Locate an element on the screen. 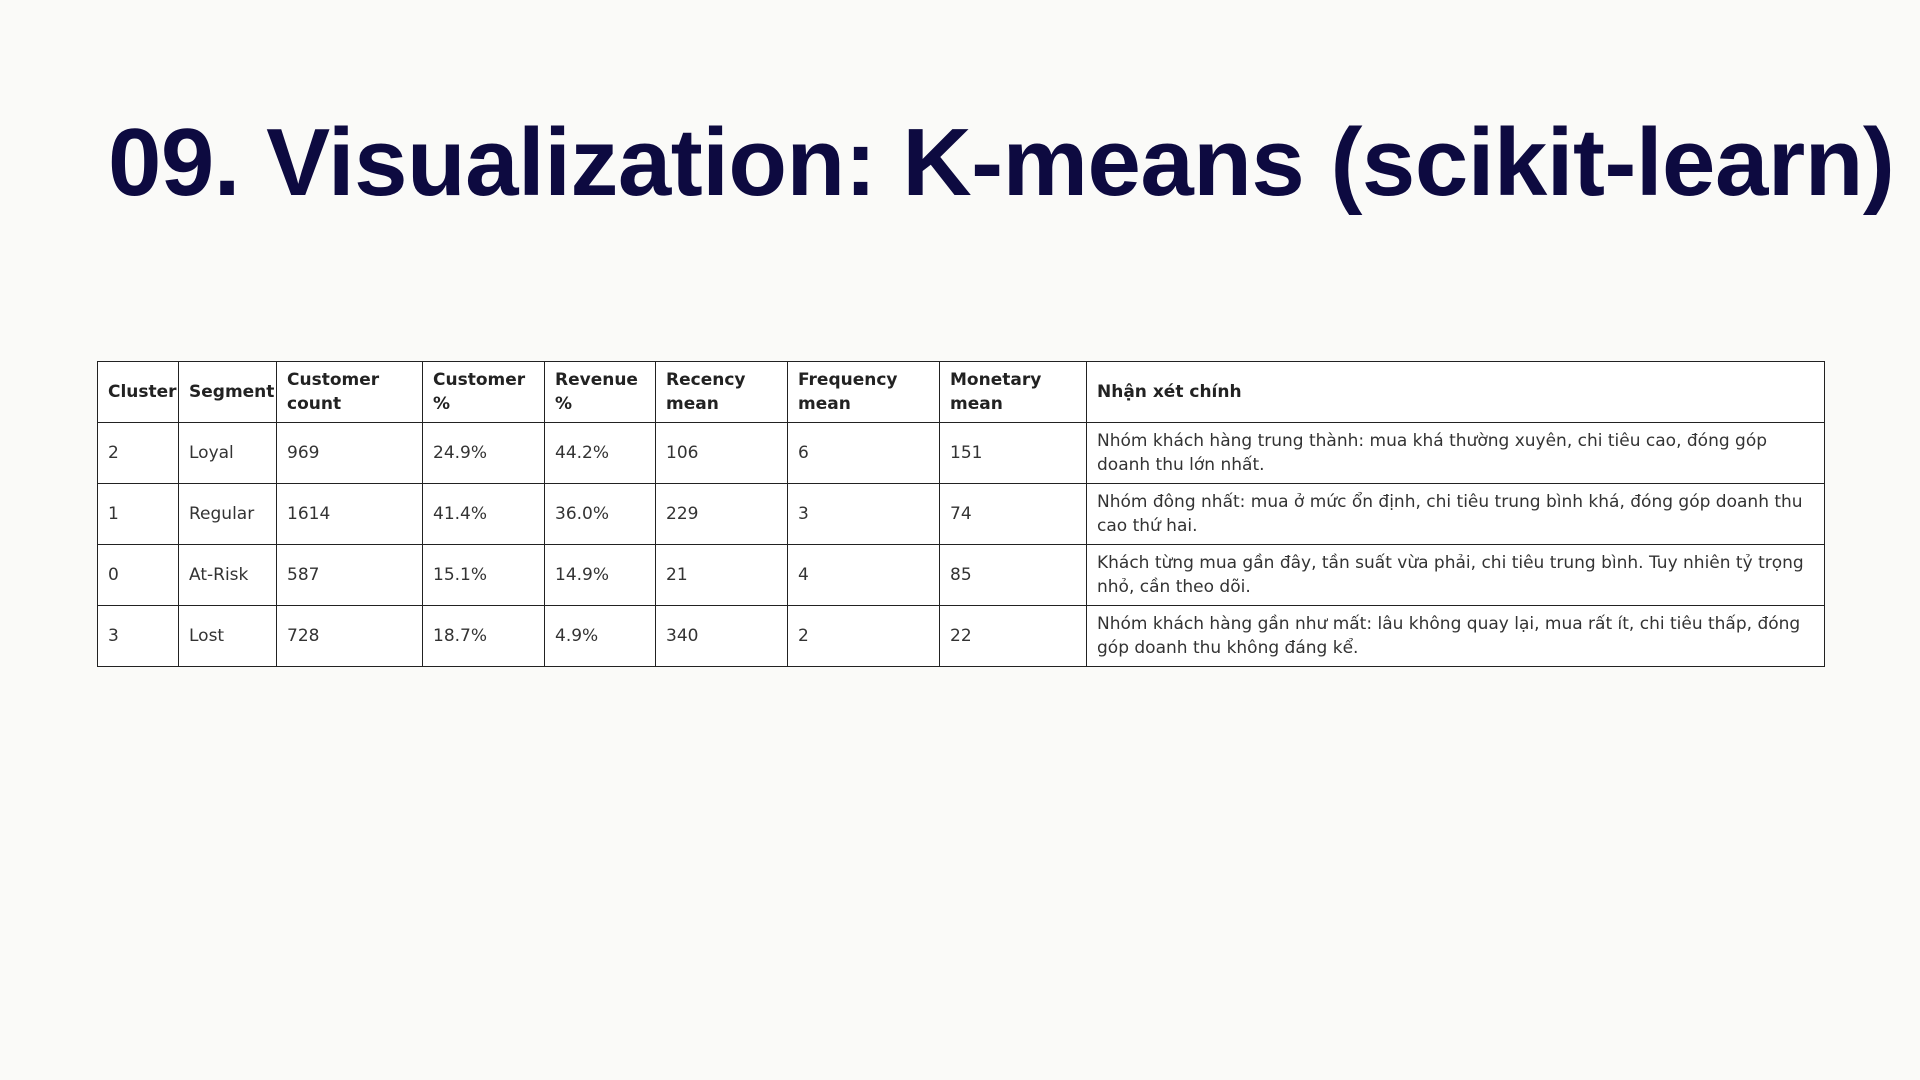  table-cell: Loyal is located at coordinates (227, 453).